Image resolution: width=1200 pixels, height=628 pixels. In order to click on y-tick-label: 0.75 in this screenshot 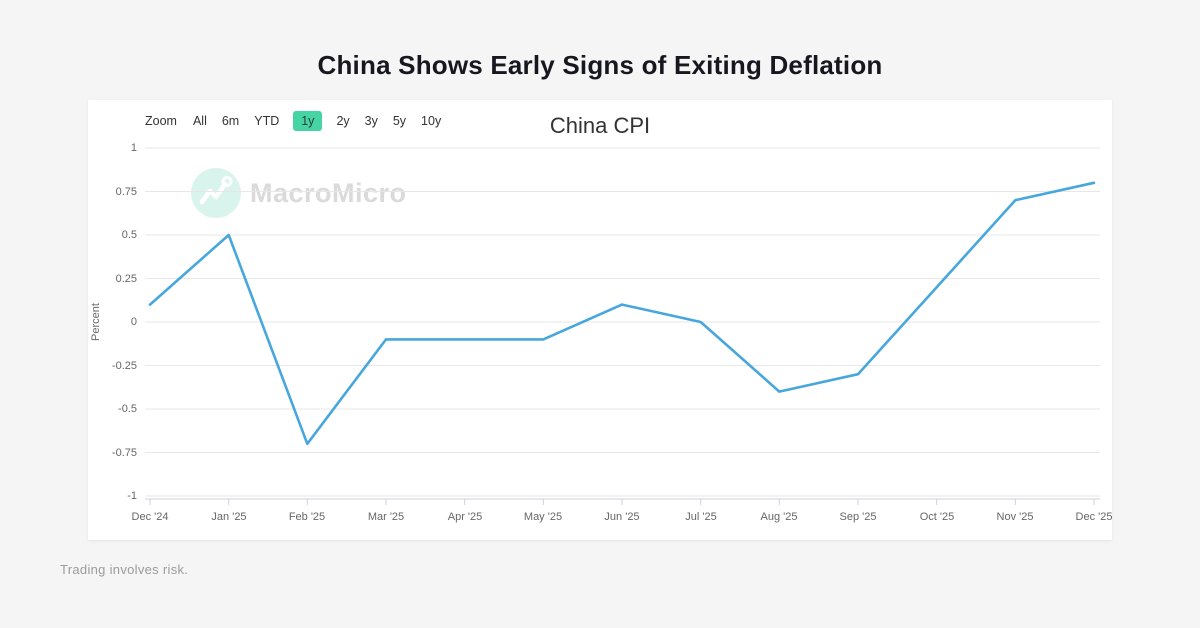, I will do `click(126, 191)`.